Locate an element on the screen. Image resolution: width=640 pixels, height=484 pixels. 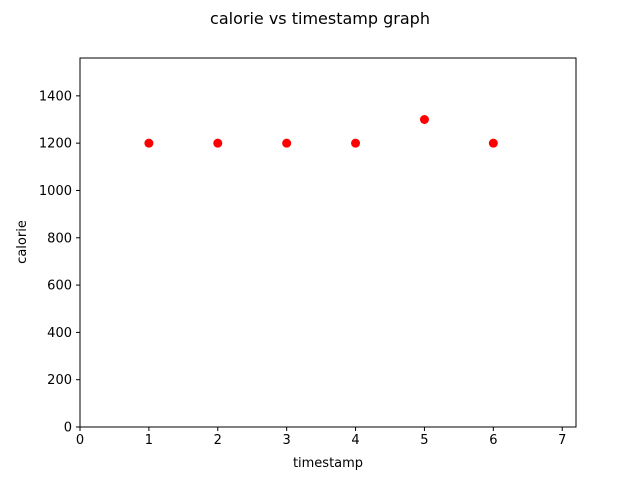
x-tick-label: 5 is located at coordinates (424, 440).